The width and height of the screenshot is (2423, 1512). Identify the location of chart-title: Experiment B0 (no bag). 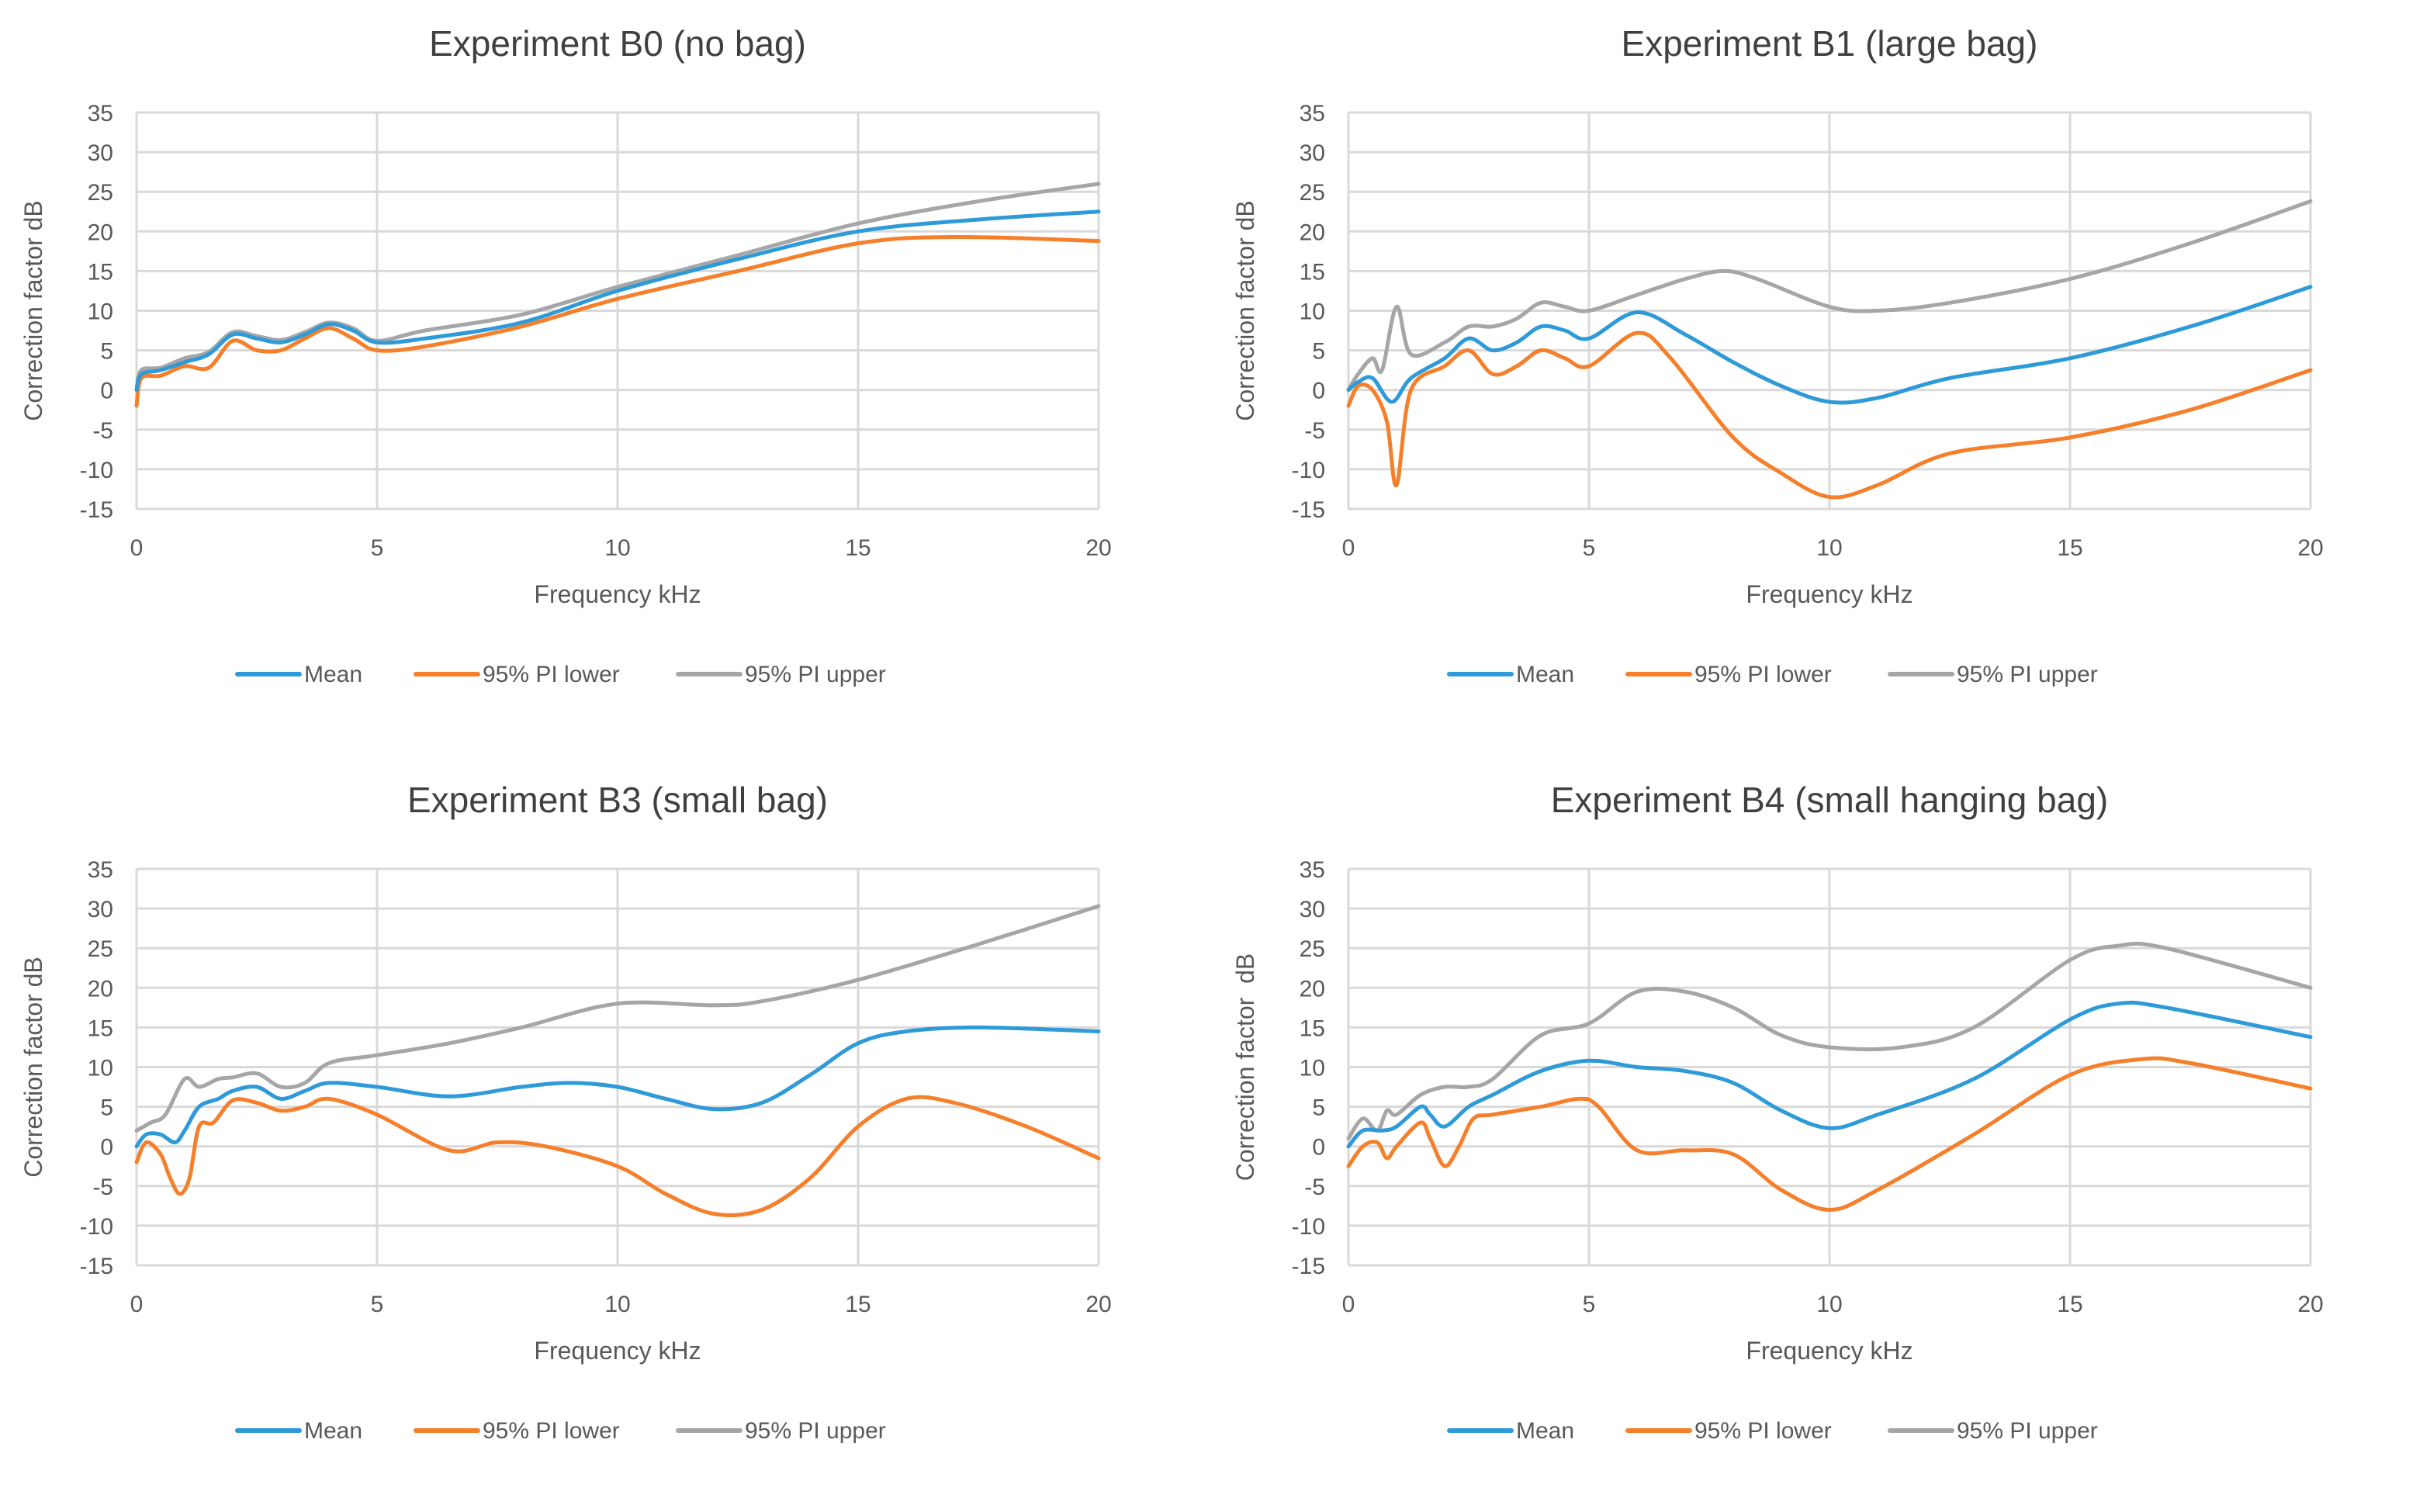
(617, 43).